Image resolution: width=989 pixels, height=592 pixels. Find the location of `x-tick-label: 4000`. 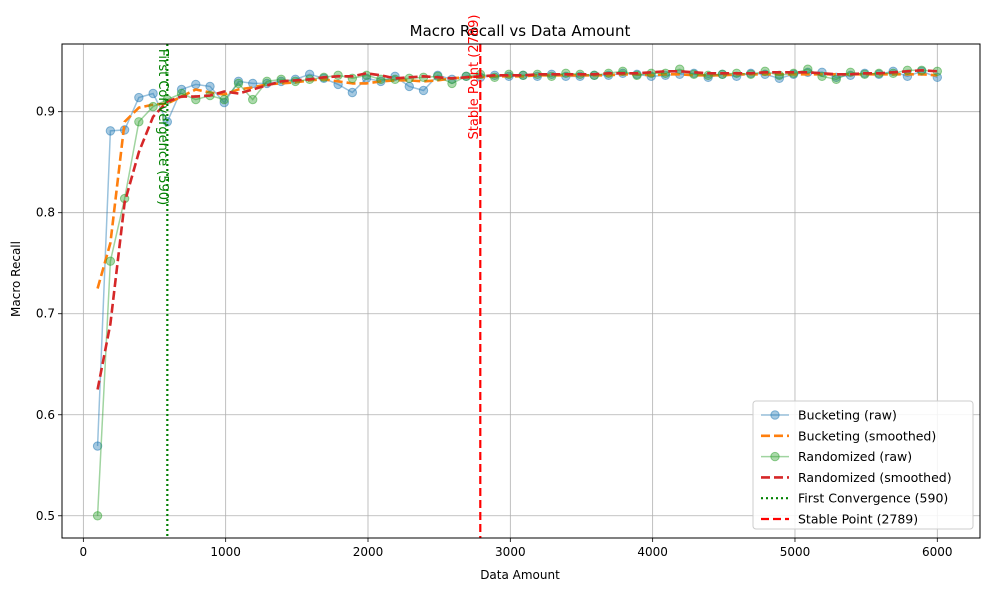

x-tick-label: 4000 is located at coordinates (652, 552).